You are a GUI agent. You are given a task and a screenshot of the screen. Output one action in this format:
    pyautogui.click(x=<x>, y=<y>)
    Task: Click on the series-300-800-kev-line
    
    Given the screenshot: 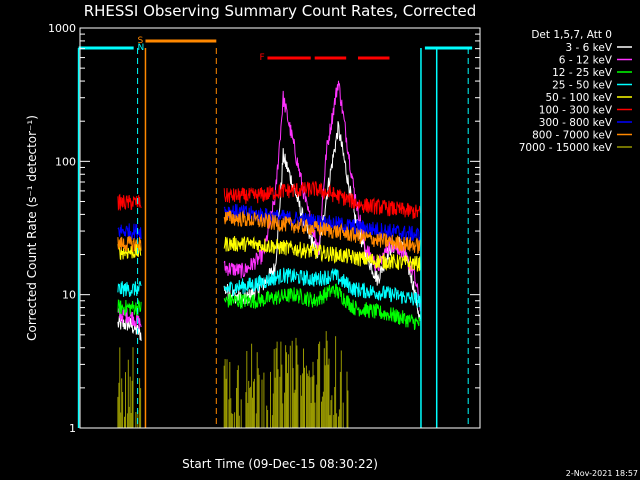 What is the action you would take?
    pyautogui.click(x=269, y=223)
    